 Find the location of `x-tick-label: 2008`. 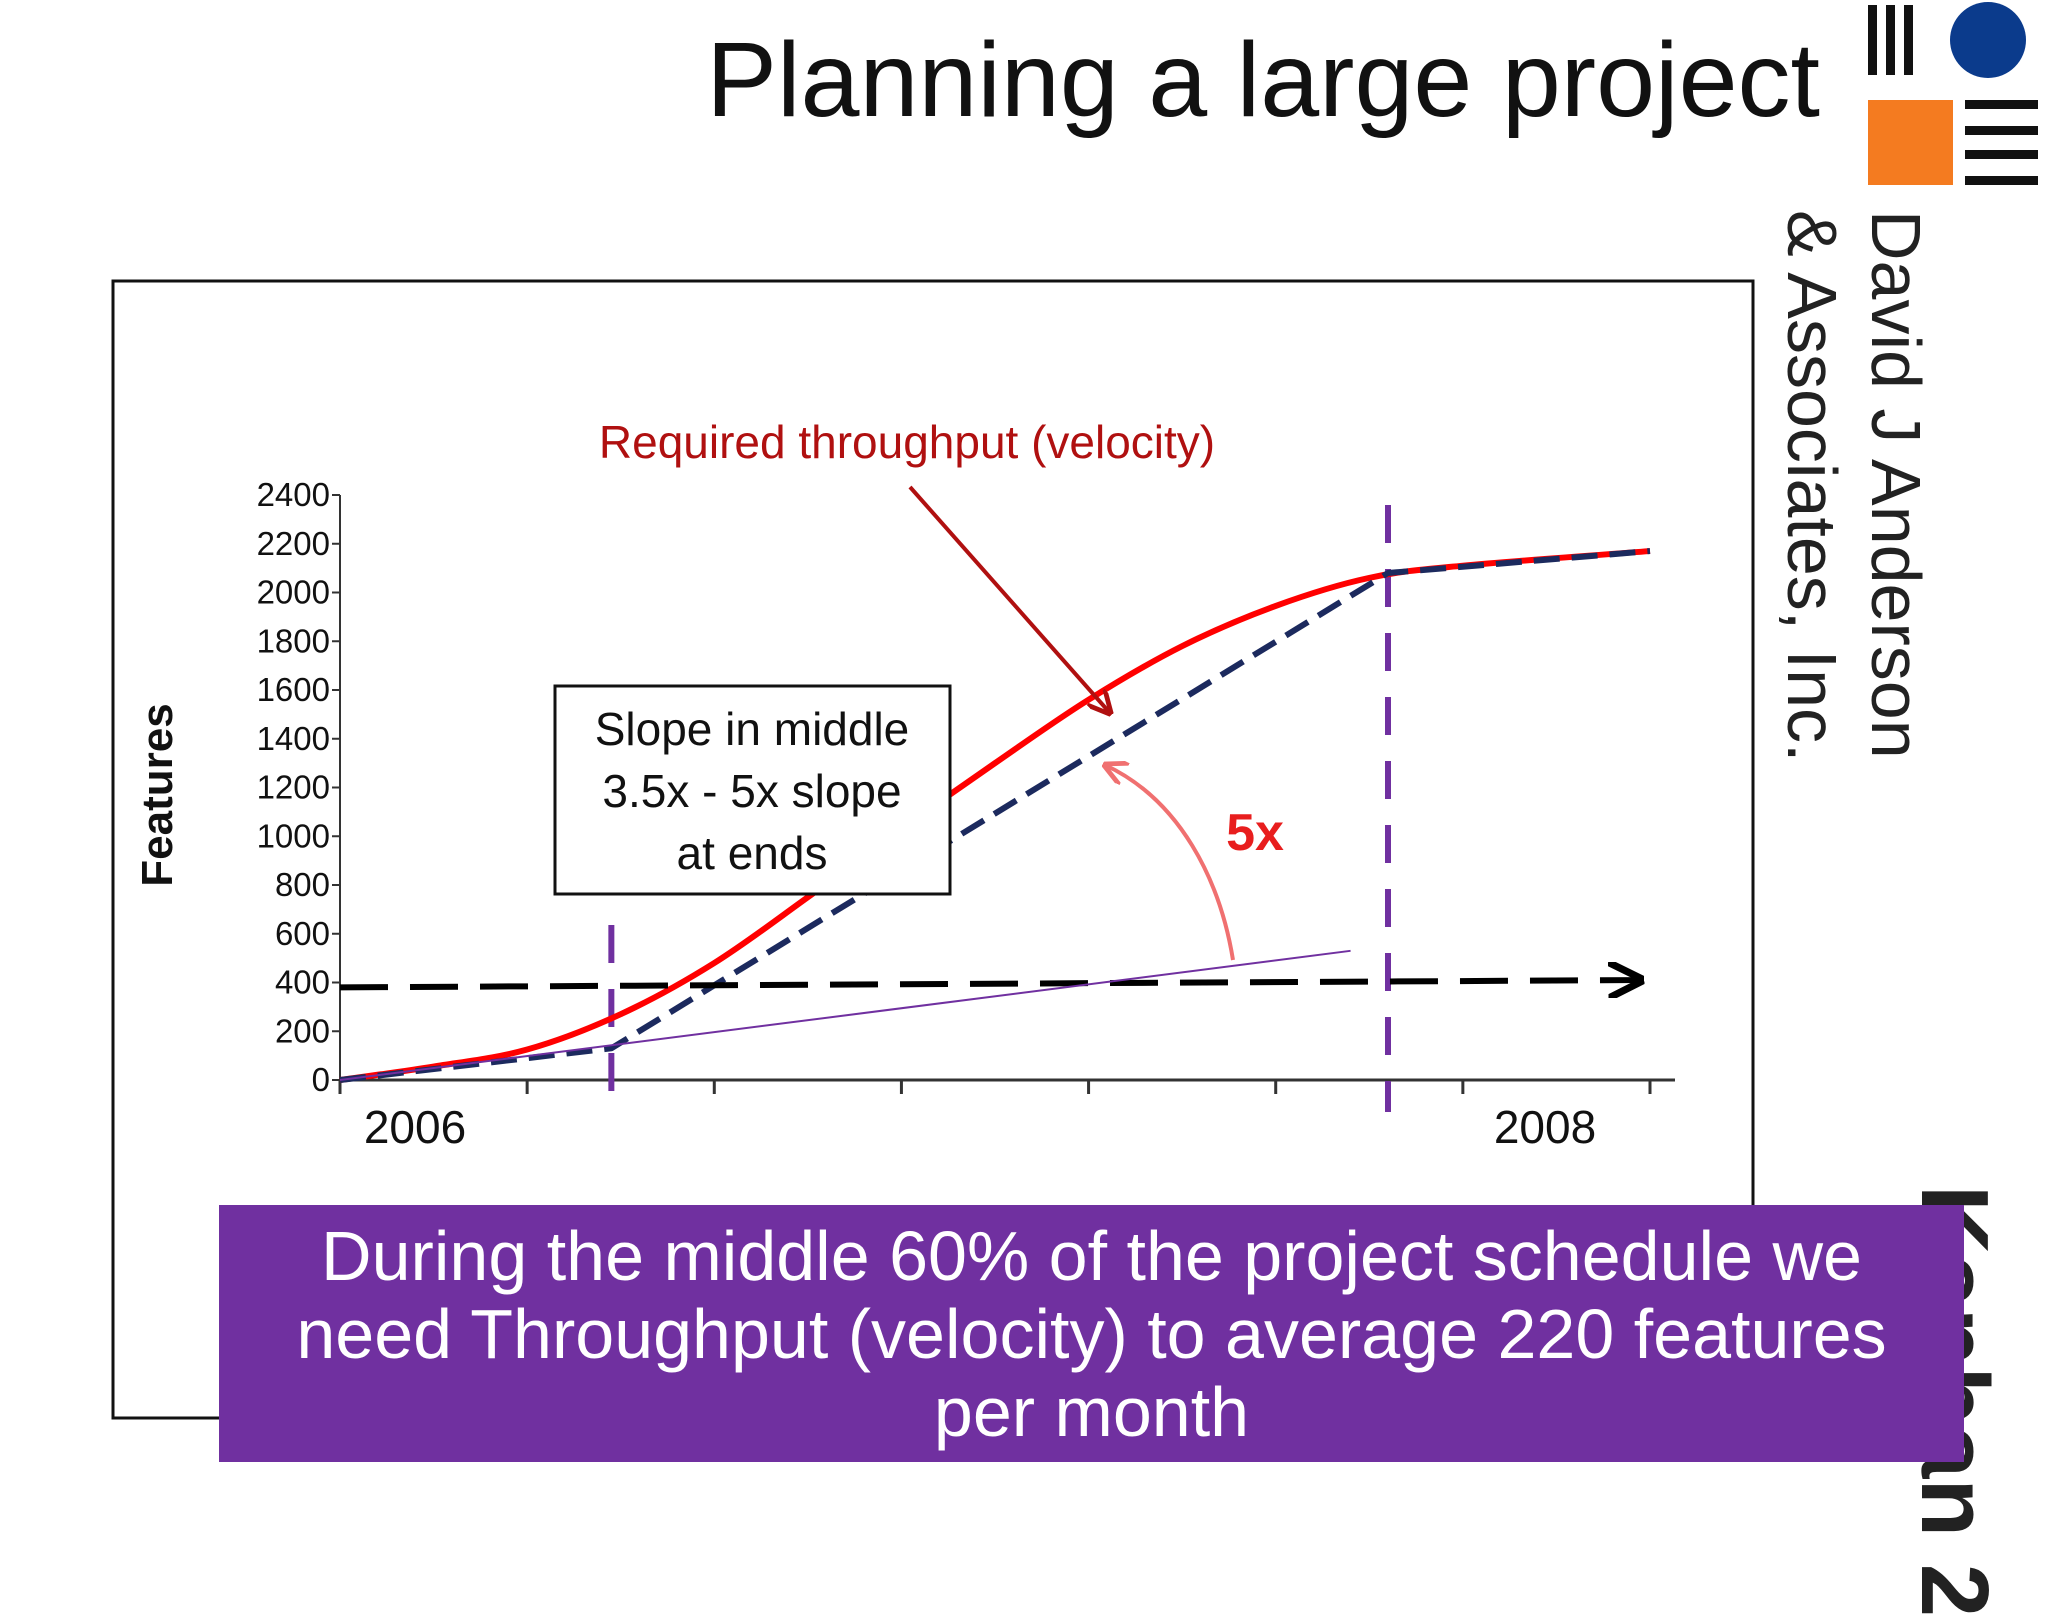

x-tick-label: 2008 is located at coordinates (1545, 1127).